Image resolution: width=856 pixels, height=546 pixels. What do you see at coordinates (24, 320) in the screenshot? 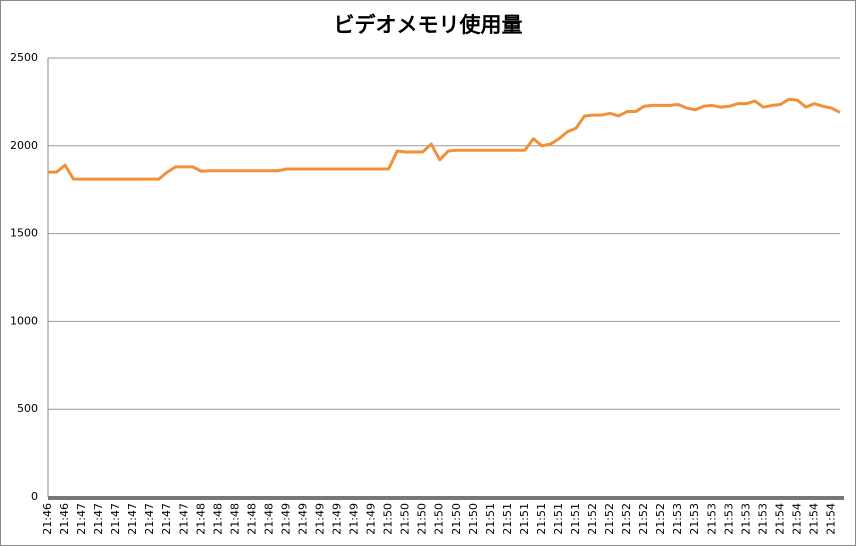
I see `y-tick-label: 1000` at bounding box center [24, 320].